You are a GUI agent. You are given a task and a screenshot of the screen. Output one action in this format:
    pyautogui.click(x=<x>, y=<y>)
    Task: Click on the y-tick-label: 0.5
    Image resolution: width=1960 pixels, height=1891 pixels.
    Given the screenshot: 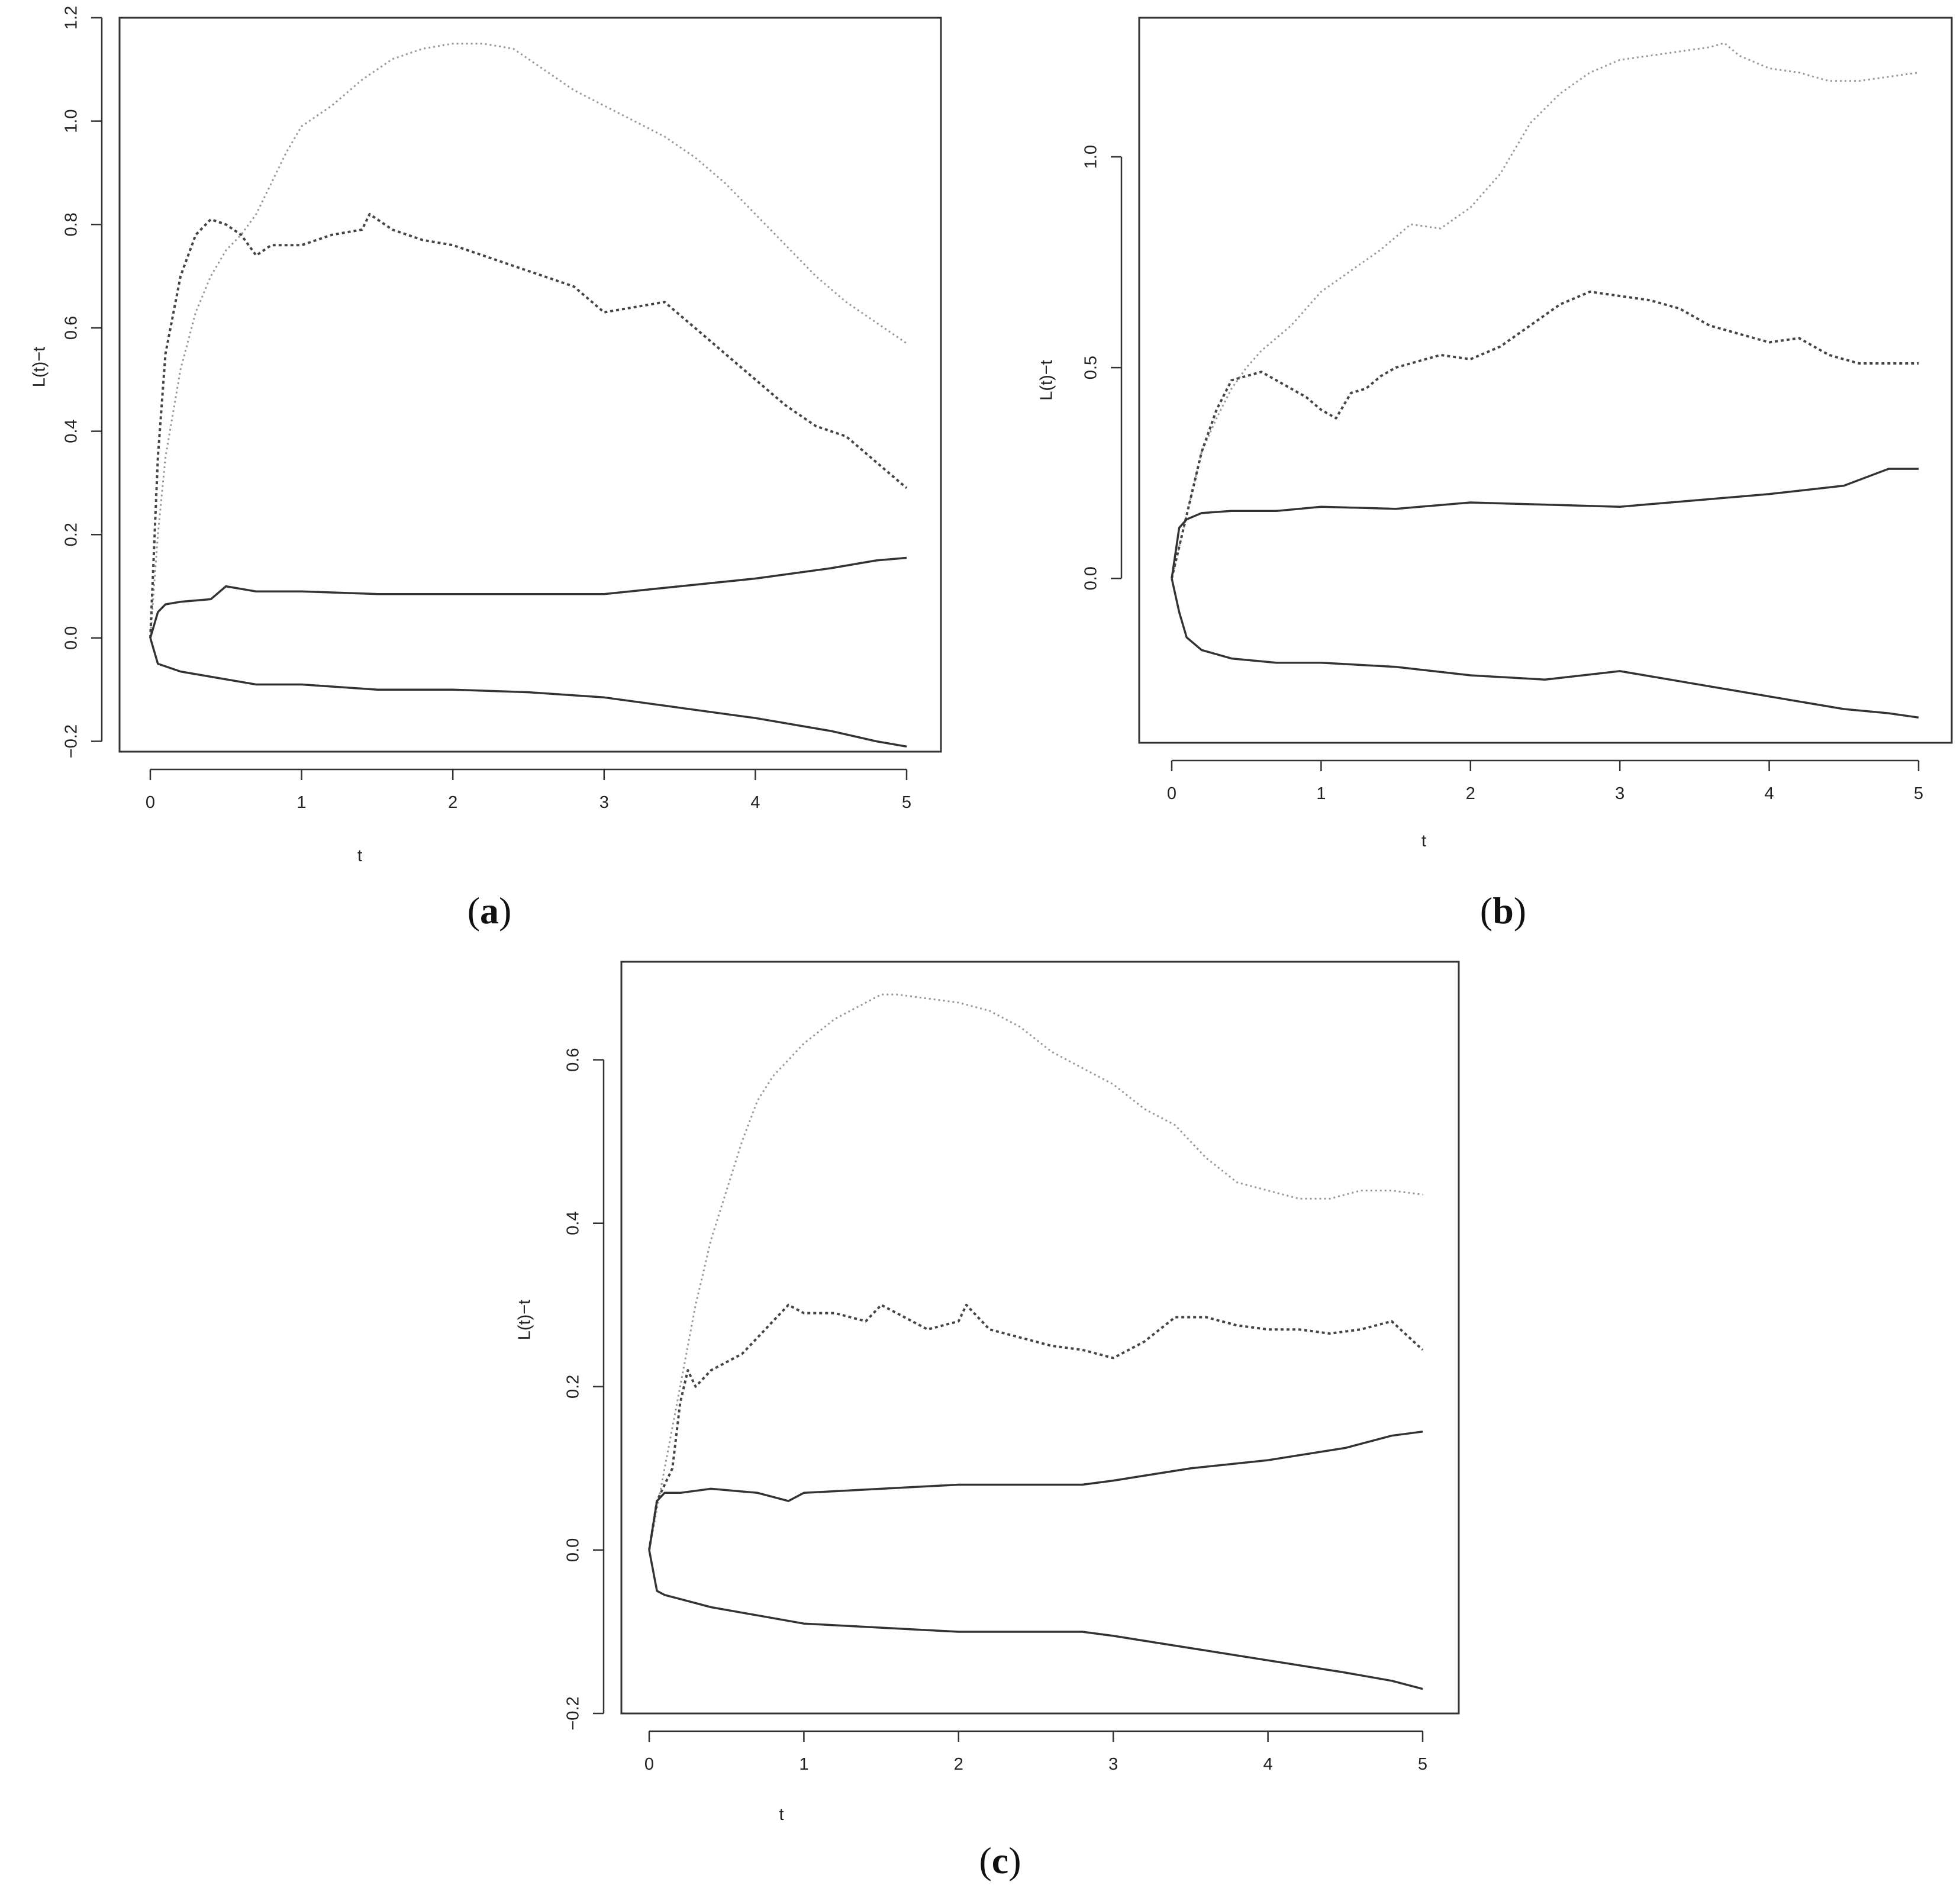 What is the action you would take?
    pyautogui.click(x=1091, y=367)
    